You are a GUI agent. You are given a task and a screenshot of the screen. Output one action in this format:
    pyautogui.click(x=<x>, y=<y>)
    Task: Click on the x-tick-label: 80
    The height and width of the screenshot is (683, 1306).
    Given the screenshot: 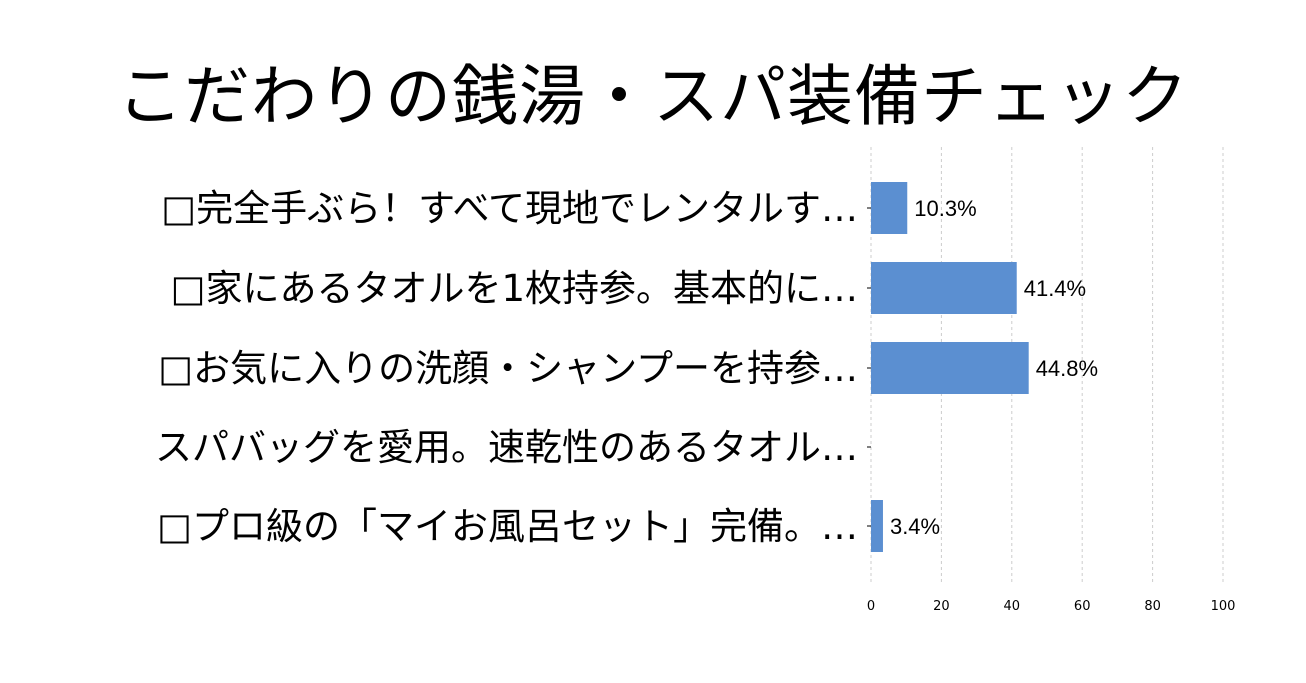 What is the action you would take?
    pyautogui.click(x=1152, y=606)
    